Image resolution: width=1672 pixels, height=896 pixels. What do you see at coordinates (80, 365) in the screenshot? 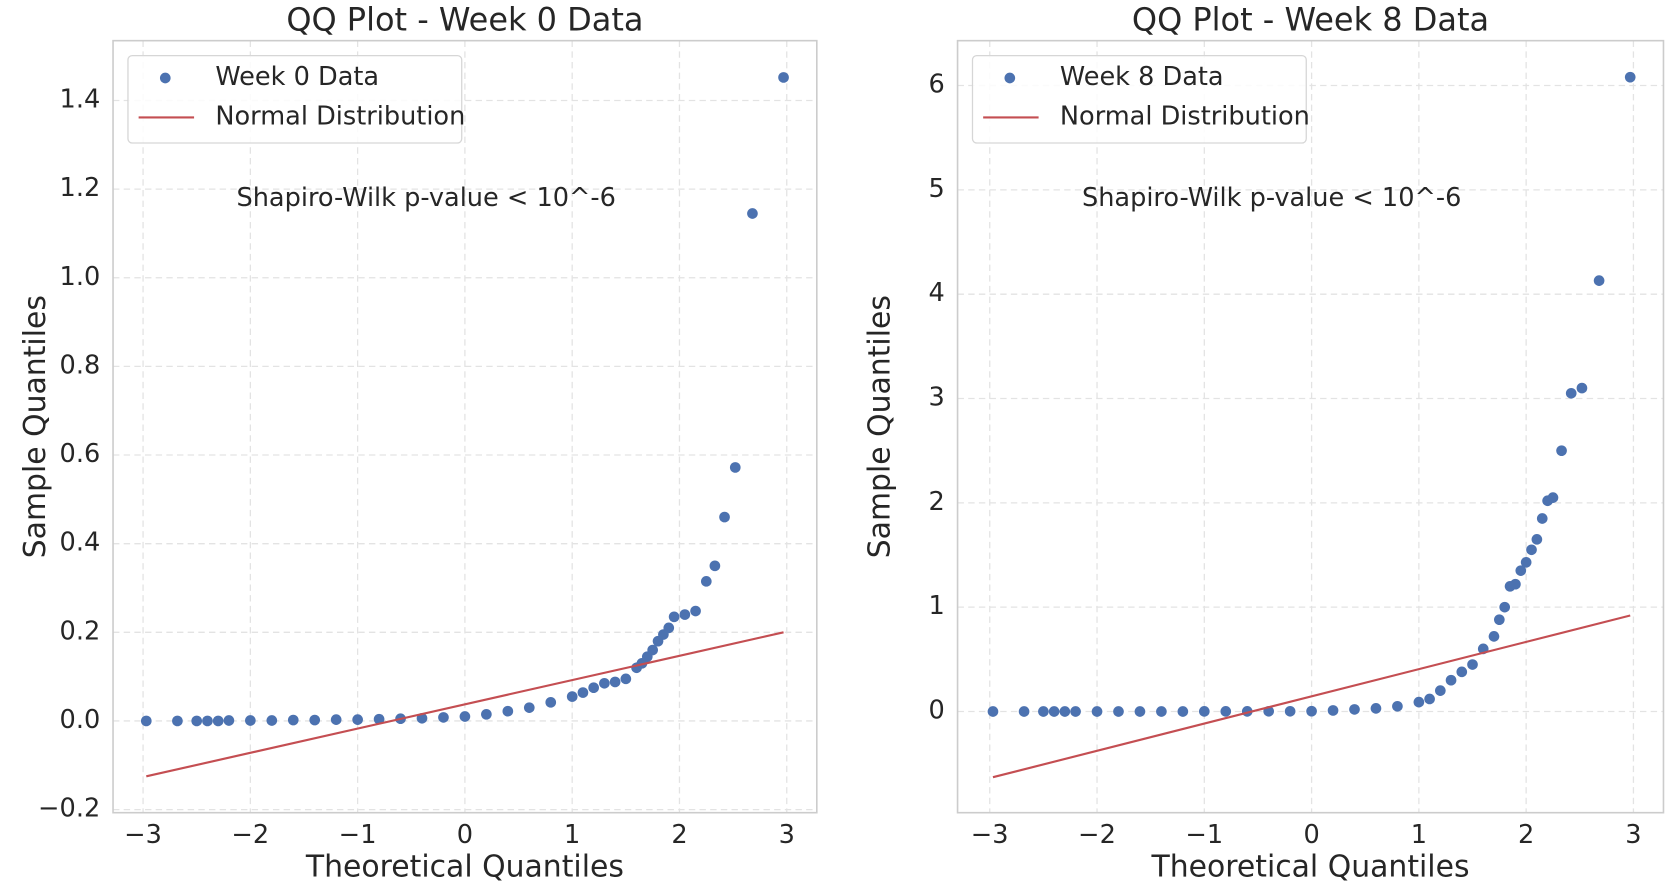
I see `y-tick-label: 0.8` at bounding box center [80, 365].